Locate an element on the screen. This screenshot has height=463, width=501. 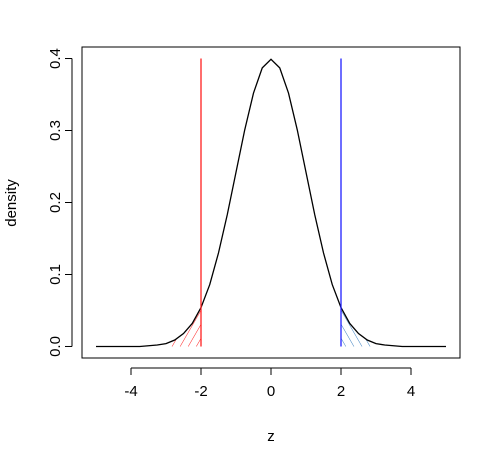
x-tick-label: 4 is located at coordinates (411, 391).